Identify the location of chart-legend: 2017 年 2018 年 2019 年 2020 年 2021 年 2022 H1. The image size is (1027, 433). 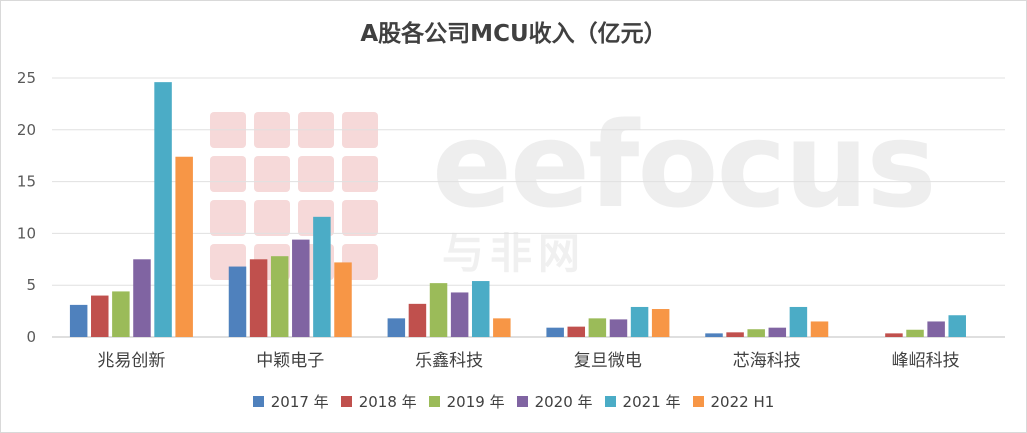
(513, 401).